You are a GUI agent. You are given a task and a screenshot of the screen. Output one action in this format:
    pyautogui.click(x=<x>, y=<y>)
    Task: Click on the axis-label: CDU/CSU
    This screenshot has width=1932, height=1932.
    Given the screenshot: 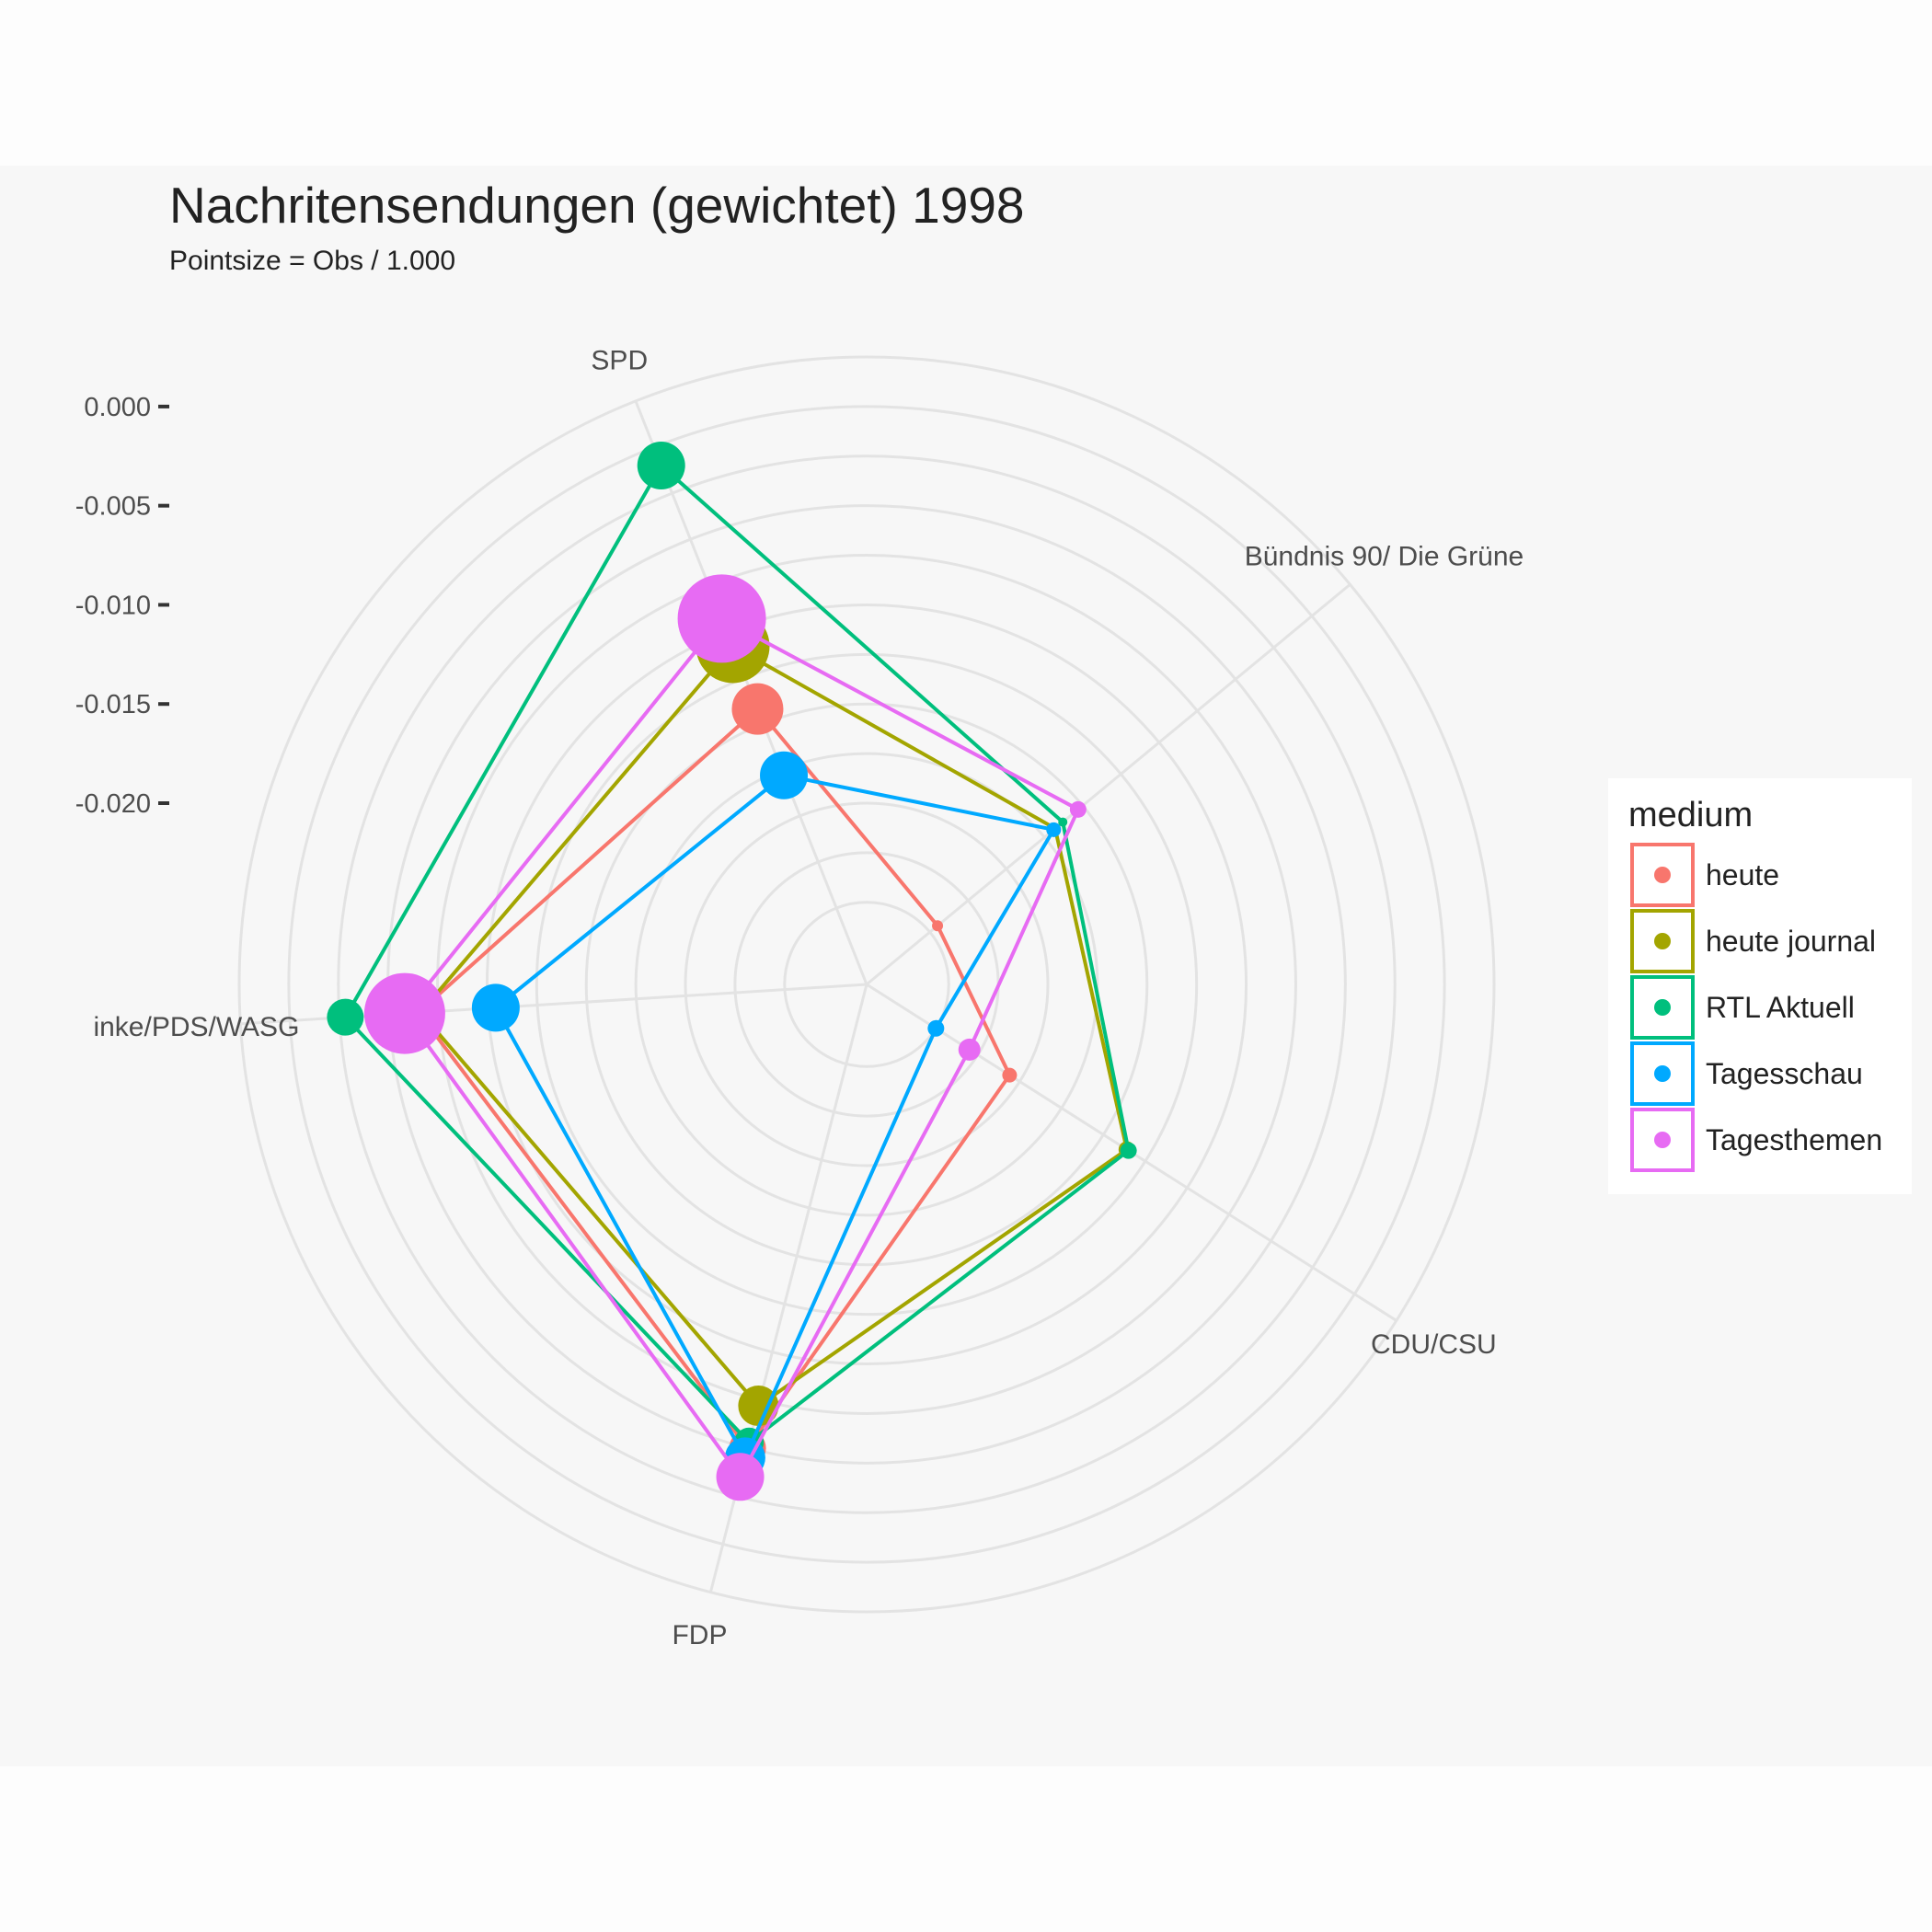 What is the action you would take?
    pyautogui.click(x=1434, y=1344)
    